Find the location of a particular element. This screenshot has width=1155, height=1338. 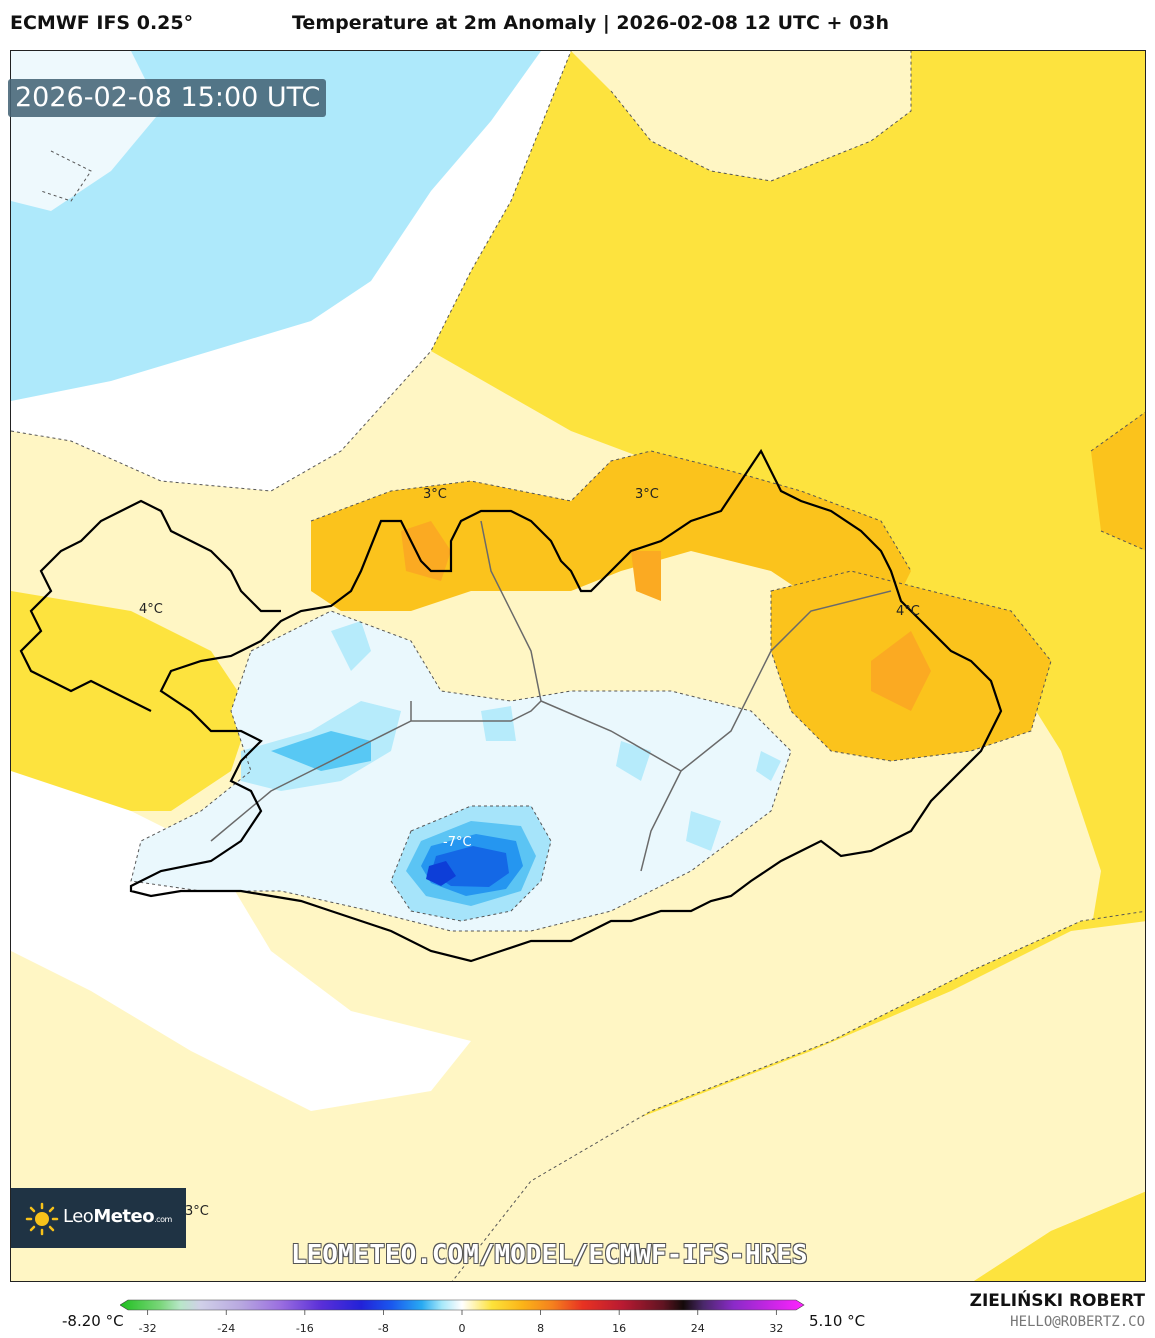

shading-nw-blue is located at coordinates (276, 226).